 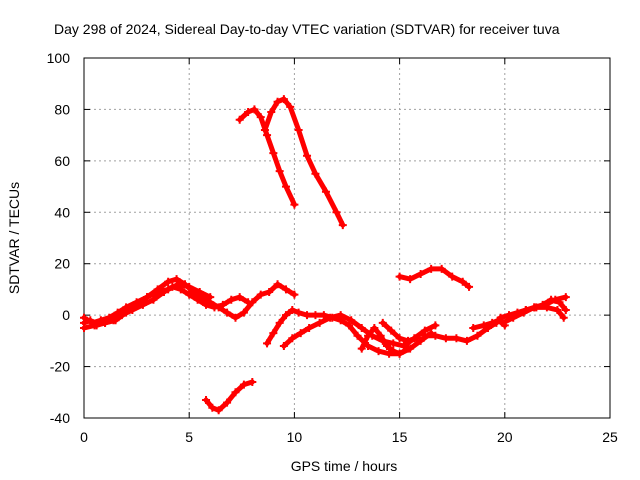 I want to click on x-tick-label: 15, so click(x=400, y=437).